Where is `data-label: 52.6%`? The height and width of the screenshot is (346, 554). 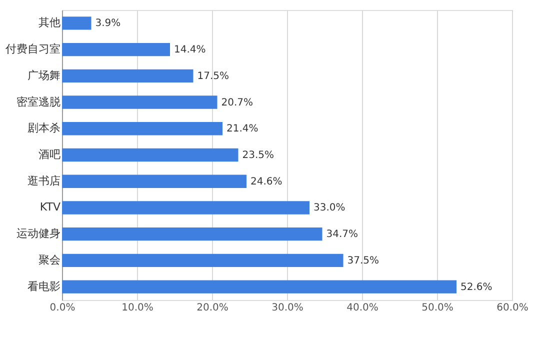 data-label: 52.6% is located at coordinates (476, 287).